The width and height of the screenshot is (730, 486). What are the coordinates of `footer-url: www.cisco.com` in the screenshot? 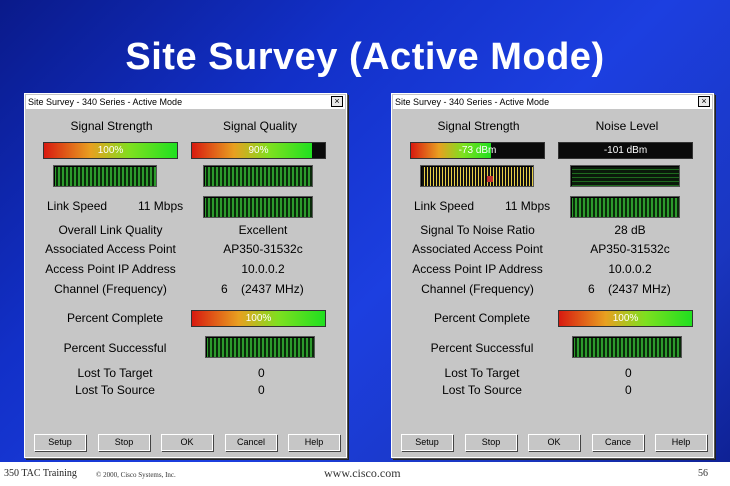 It's located at (362, 473).